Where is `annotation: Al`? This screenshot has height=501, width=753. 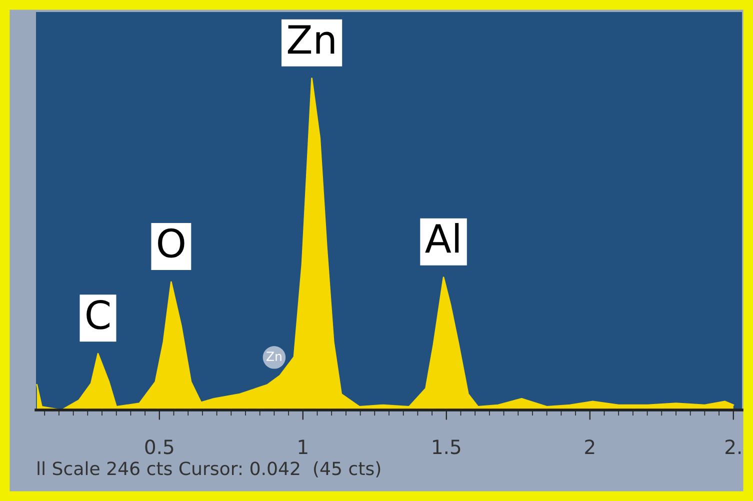 annotation: Al is located at coordinates (442, 238).